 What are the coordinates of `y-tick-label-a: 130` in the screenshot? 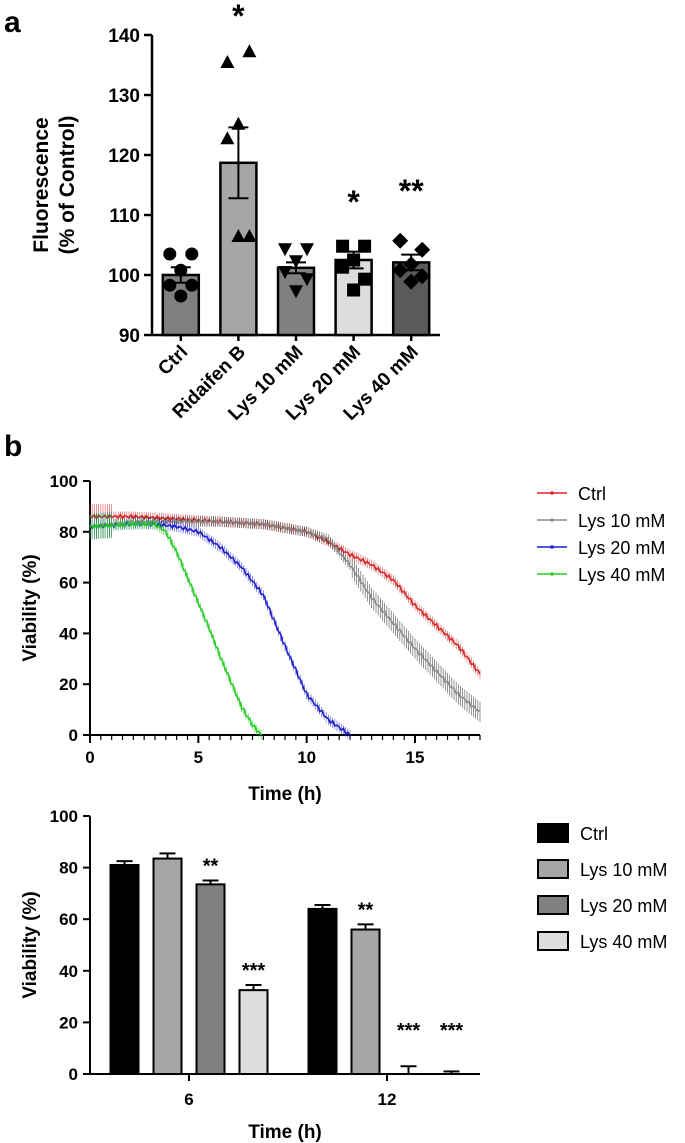 It's located at (124, 96).